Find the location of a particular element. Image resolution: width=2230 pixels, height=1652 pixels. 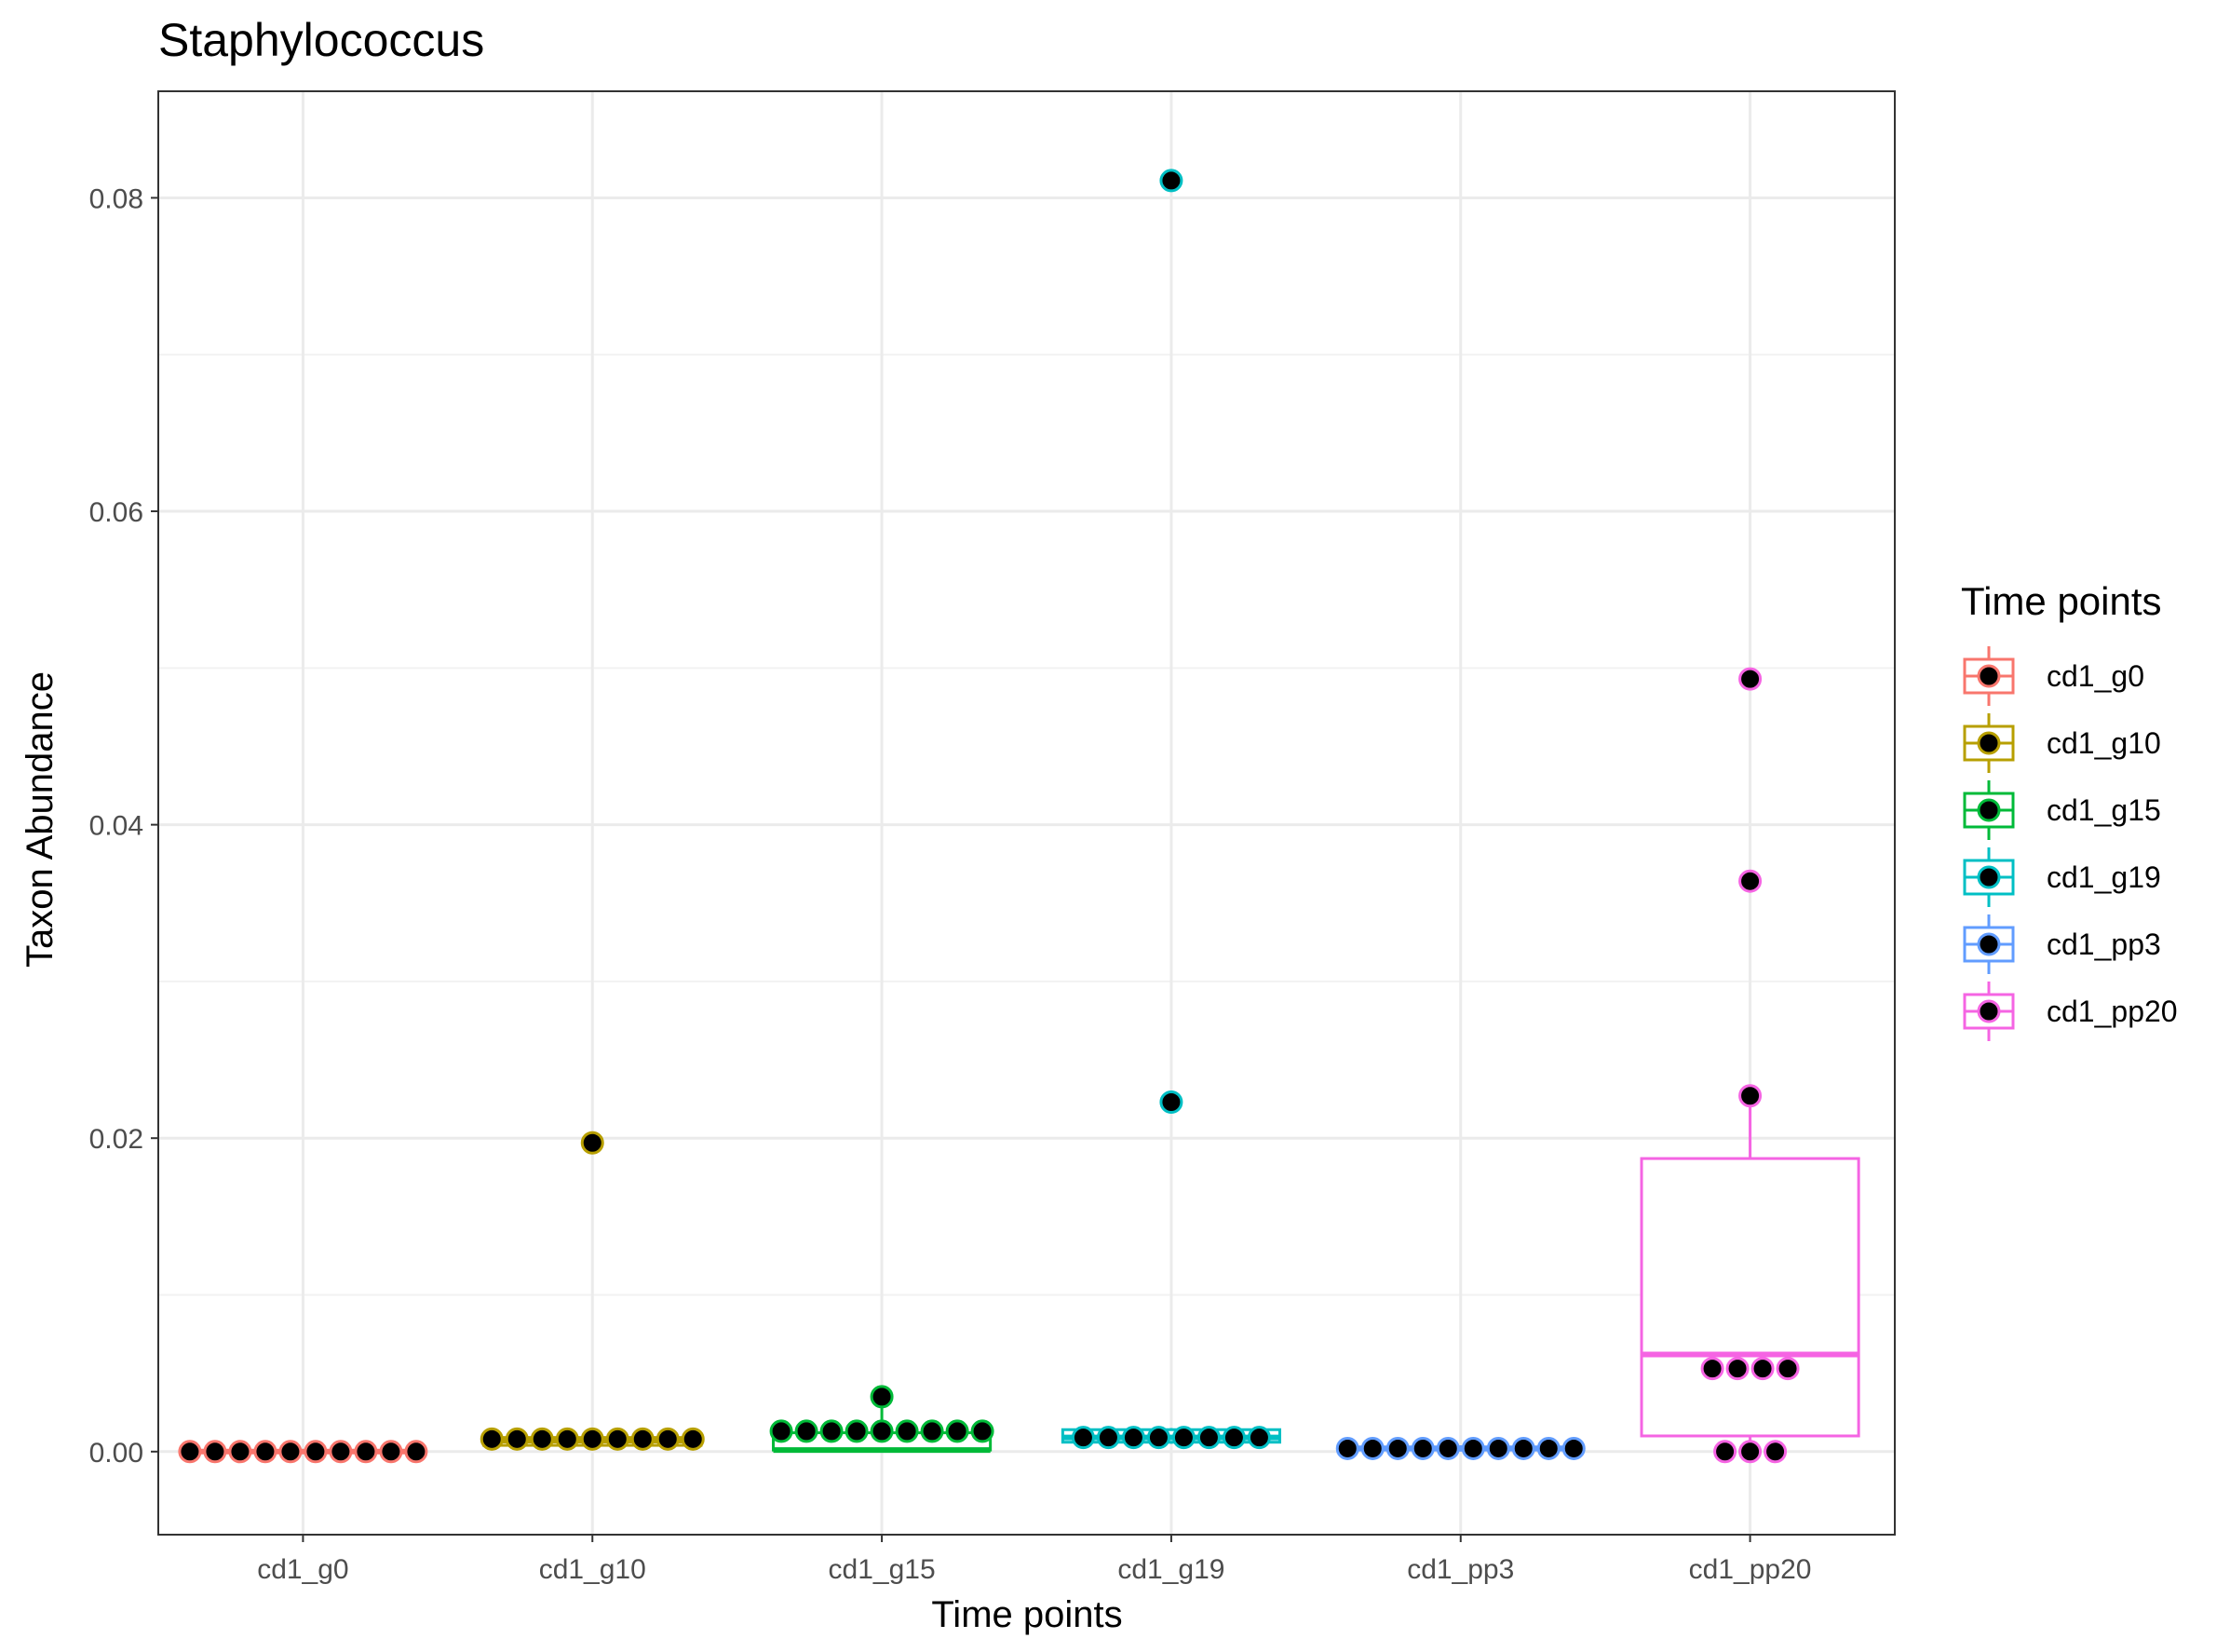

box-group-cd1_pp20 is located at coordinates (1750, 1065).